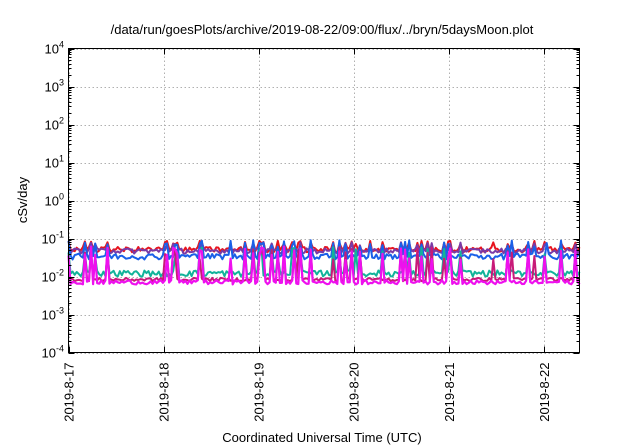 The height and width of the screenshot is (448, 640). What do you see at coordinates (22, 199) in the screenshot?
I see `y-axis-label: cSv/day` at bounding box center [22, 199].